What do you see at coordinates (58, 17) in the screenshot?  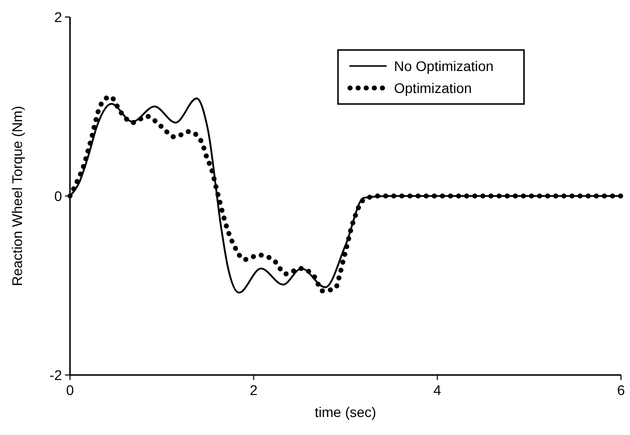 I see `y-tick-label: 2` at bounding box center [58, 17].